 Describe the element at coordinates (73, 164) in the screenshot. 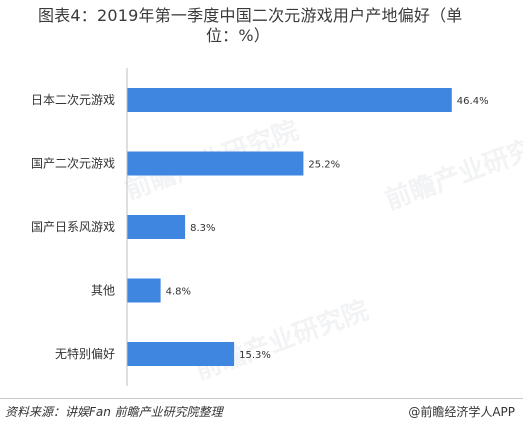

I see `category-label: 国产二次元游戏` at that location.